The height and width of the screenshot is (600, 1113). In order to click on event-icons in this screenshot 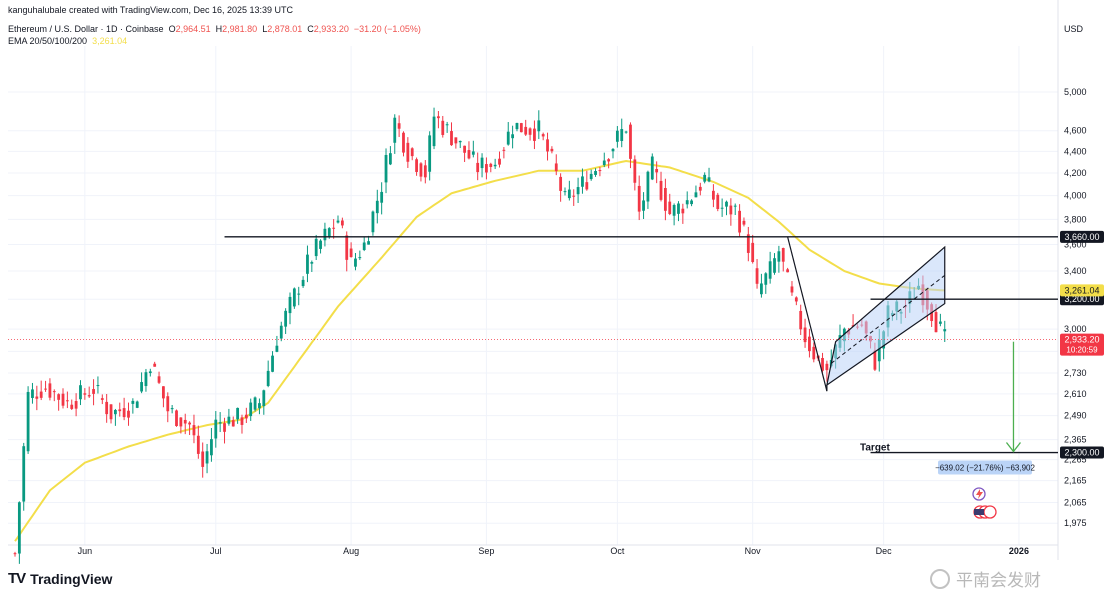, I will do `click(984, 503)`.